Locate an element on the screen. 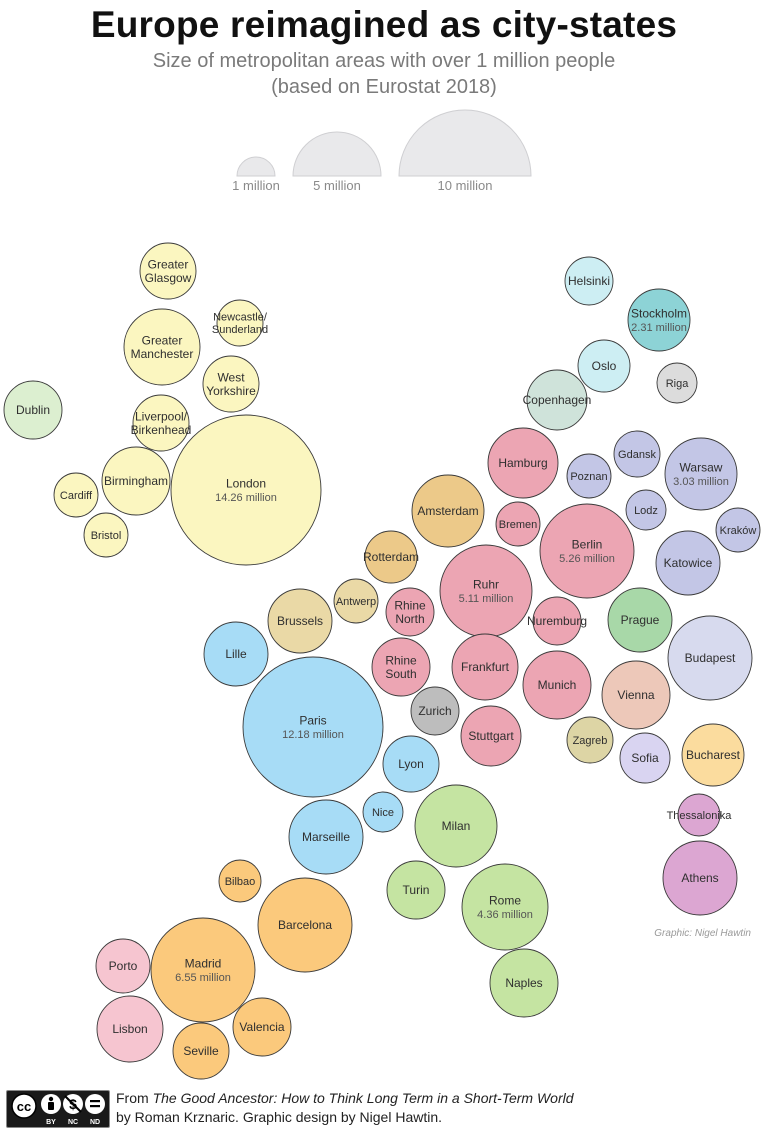 The height and width of the screenshot is (1133, 768). bubble-athens is located at coordinates (700, 878).